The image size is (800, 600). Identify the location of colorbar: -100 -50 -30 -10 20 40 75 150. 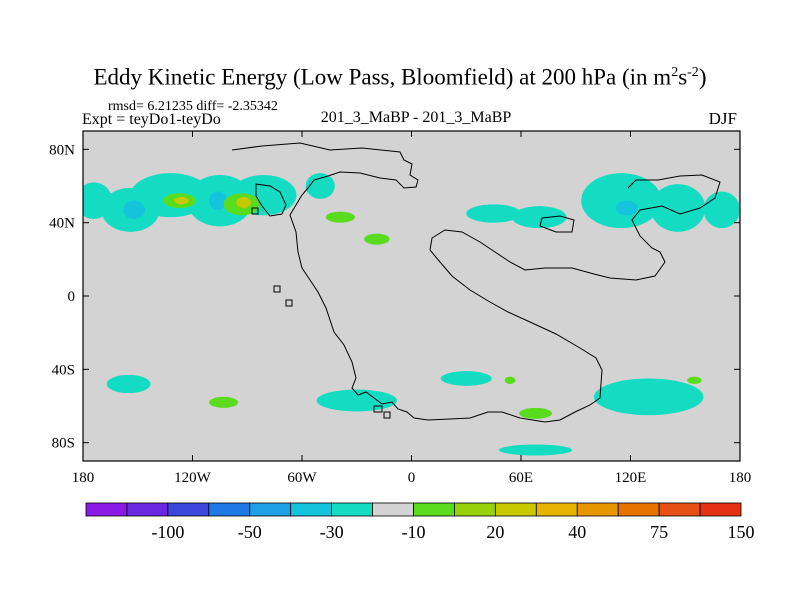
(420, 522).